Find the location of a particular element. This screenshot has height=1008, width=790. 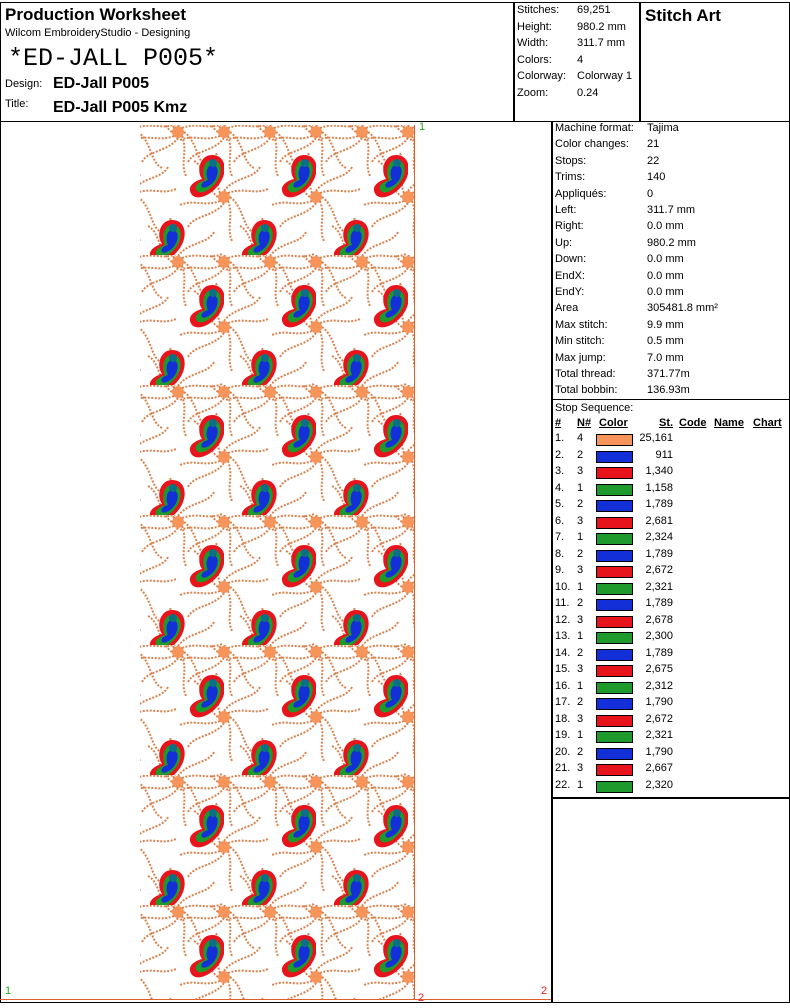

info-value: 0.0 mm is located at coordinates (665, 275).